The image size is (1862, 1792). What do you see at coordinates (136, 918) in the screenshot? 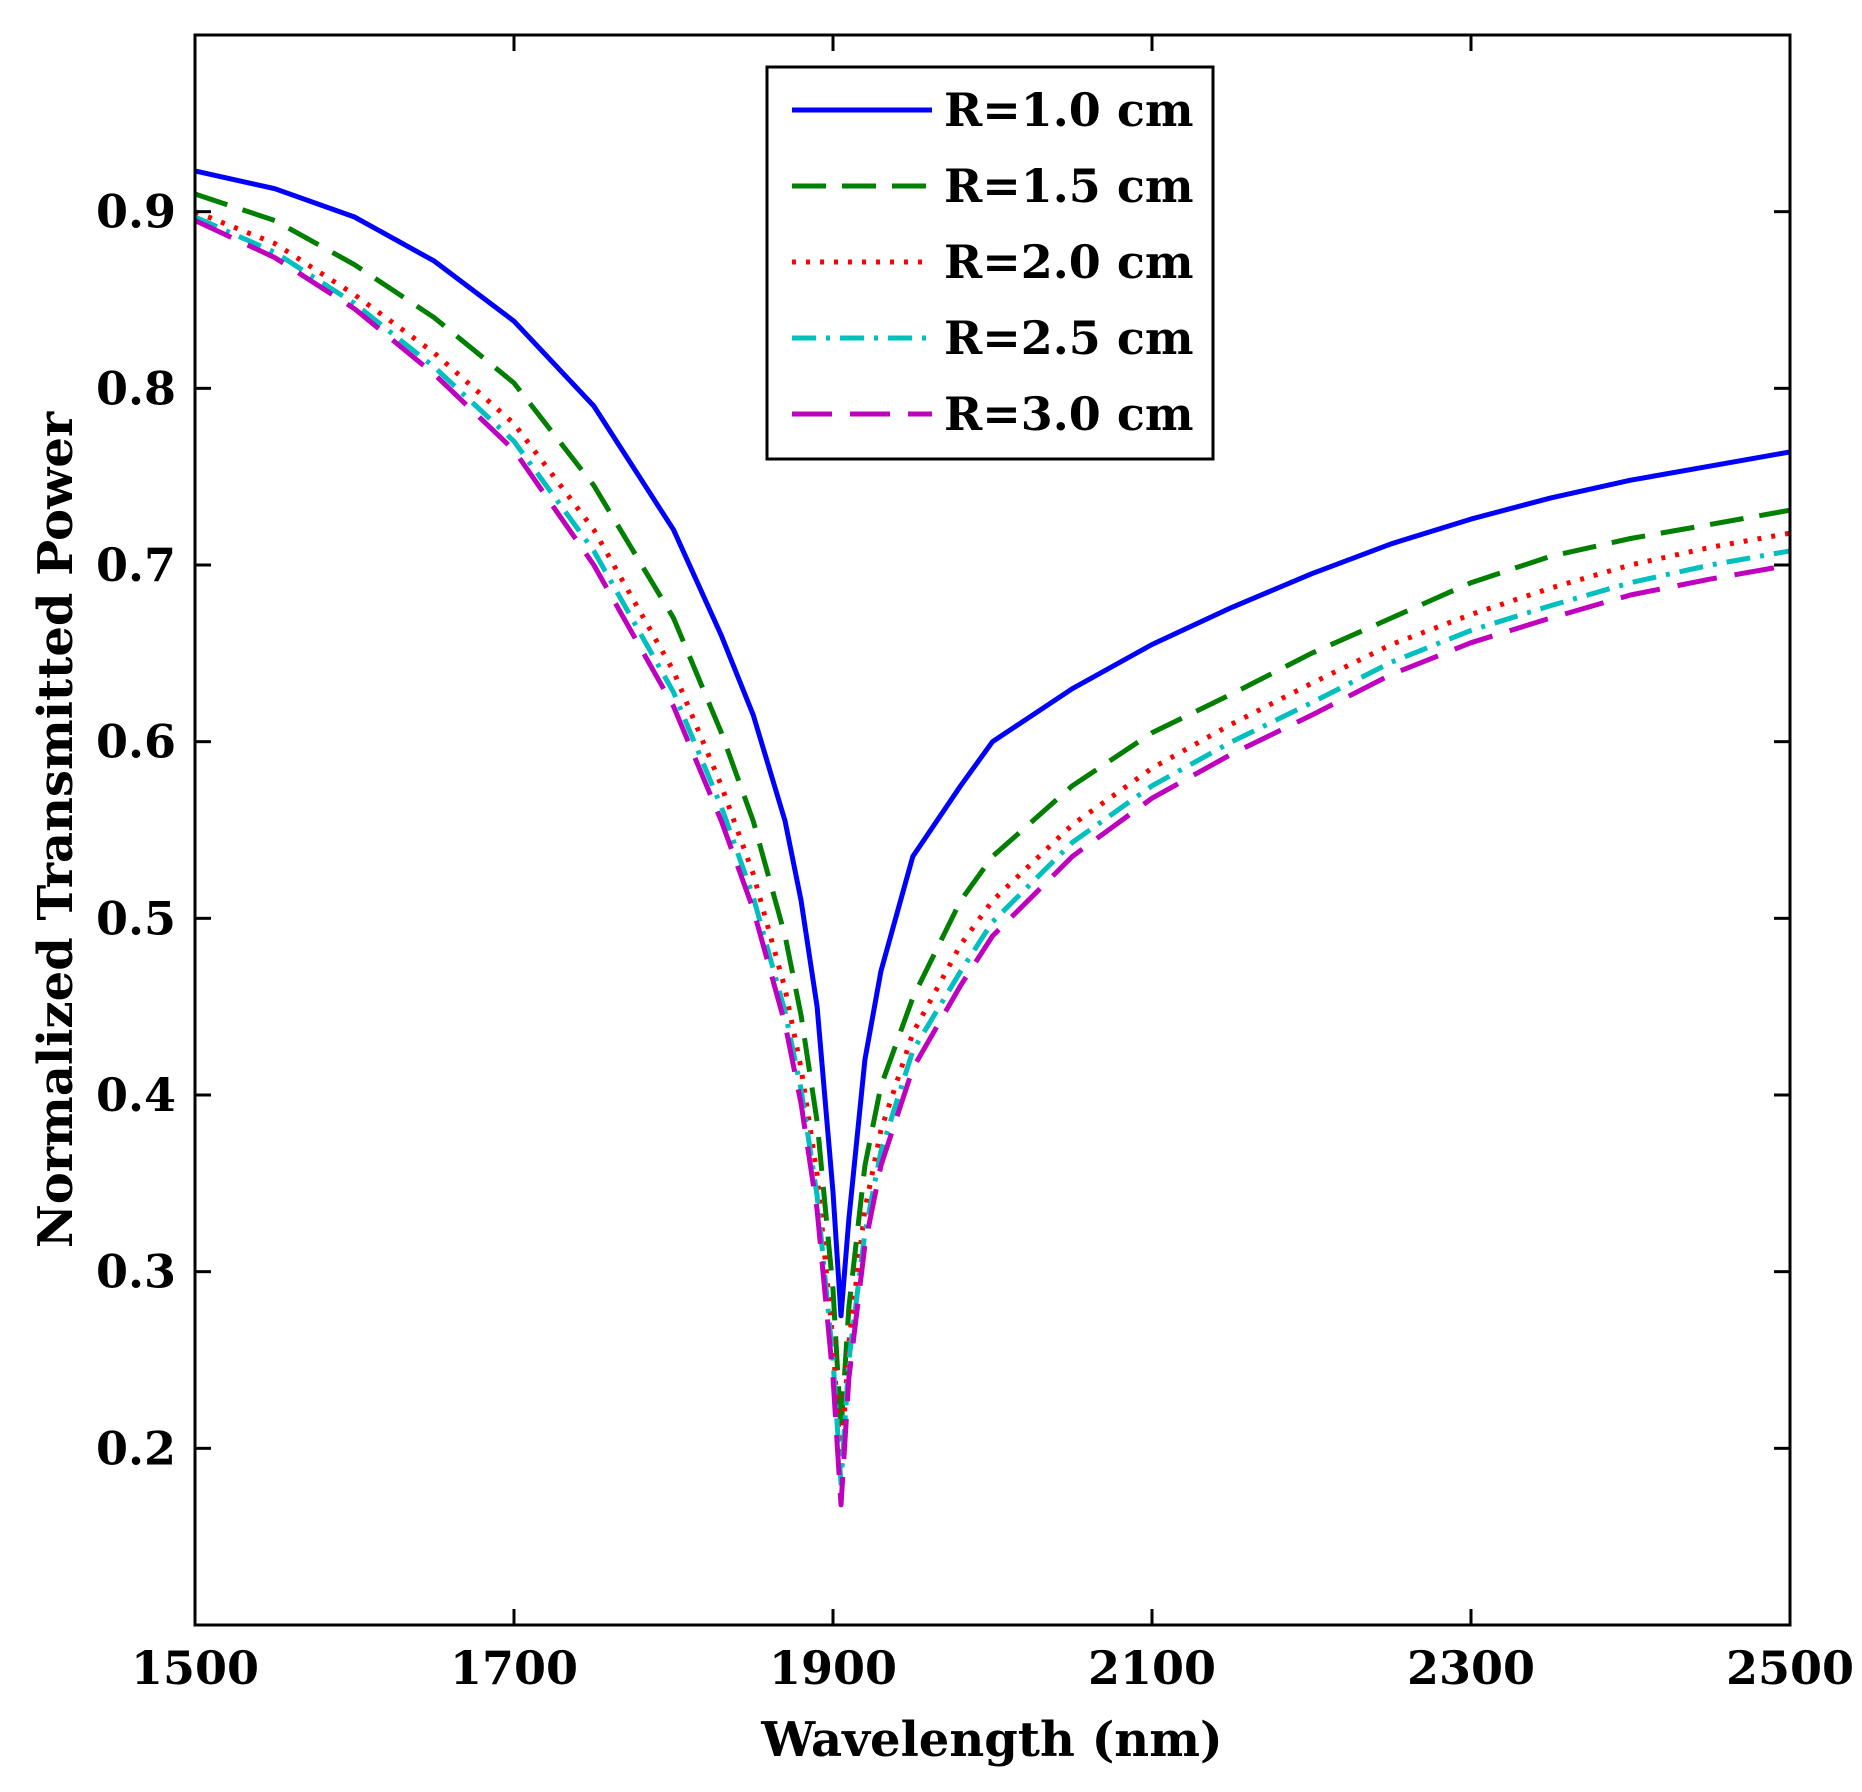
I see `y-tick-label: 0.5` at bounding box center [136, 918].